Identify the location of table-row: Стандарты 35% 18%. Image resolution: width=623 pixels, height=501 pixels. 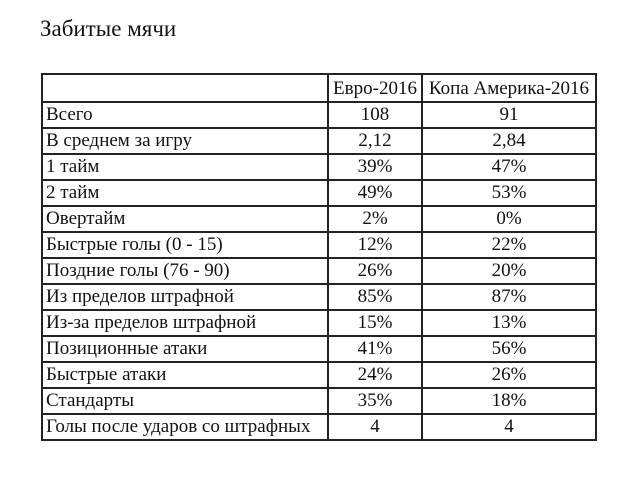
(319, 401).